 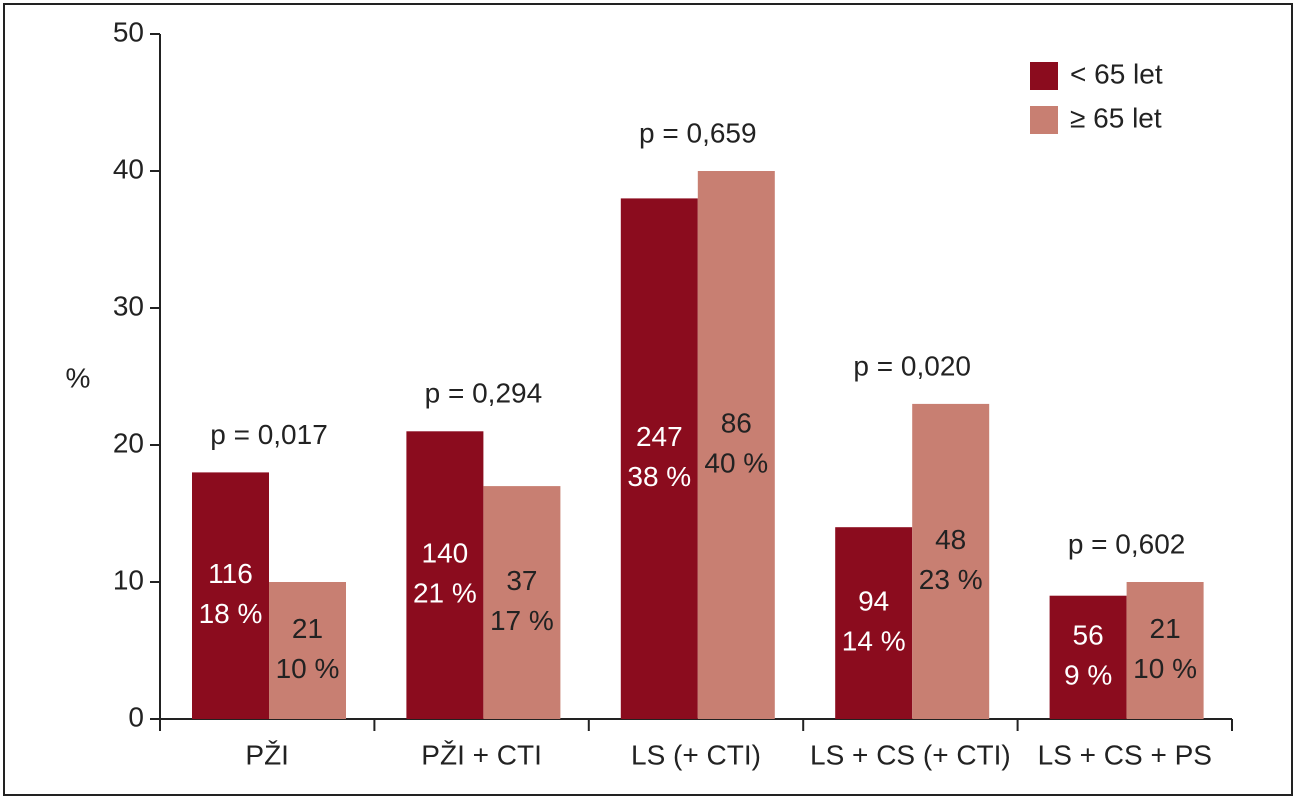 I want to click on x-tick-label: PŽI + CTI, so click(x=481, y=754).